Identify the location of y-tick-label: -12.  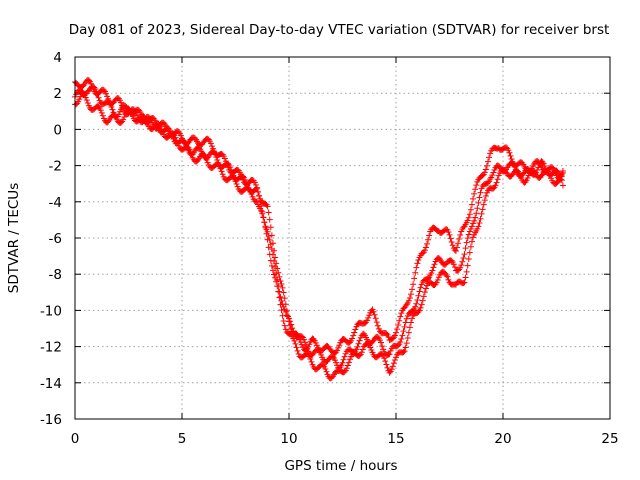
(51, 348).